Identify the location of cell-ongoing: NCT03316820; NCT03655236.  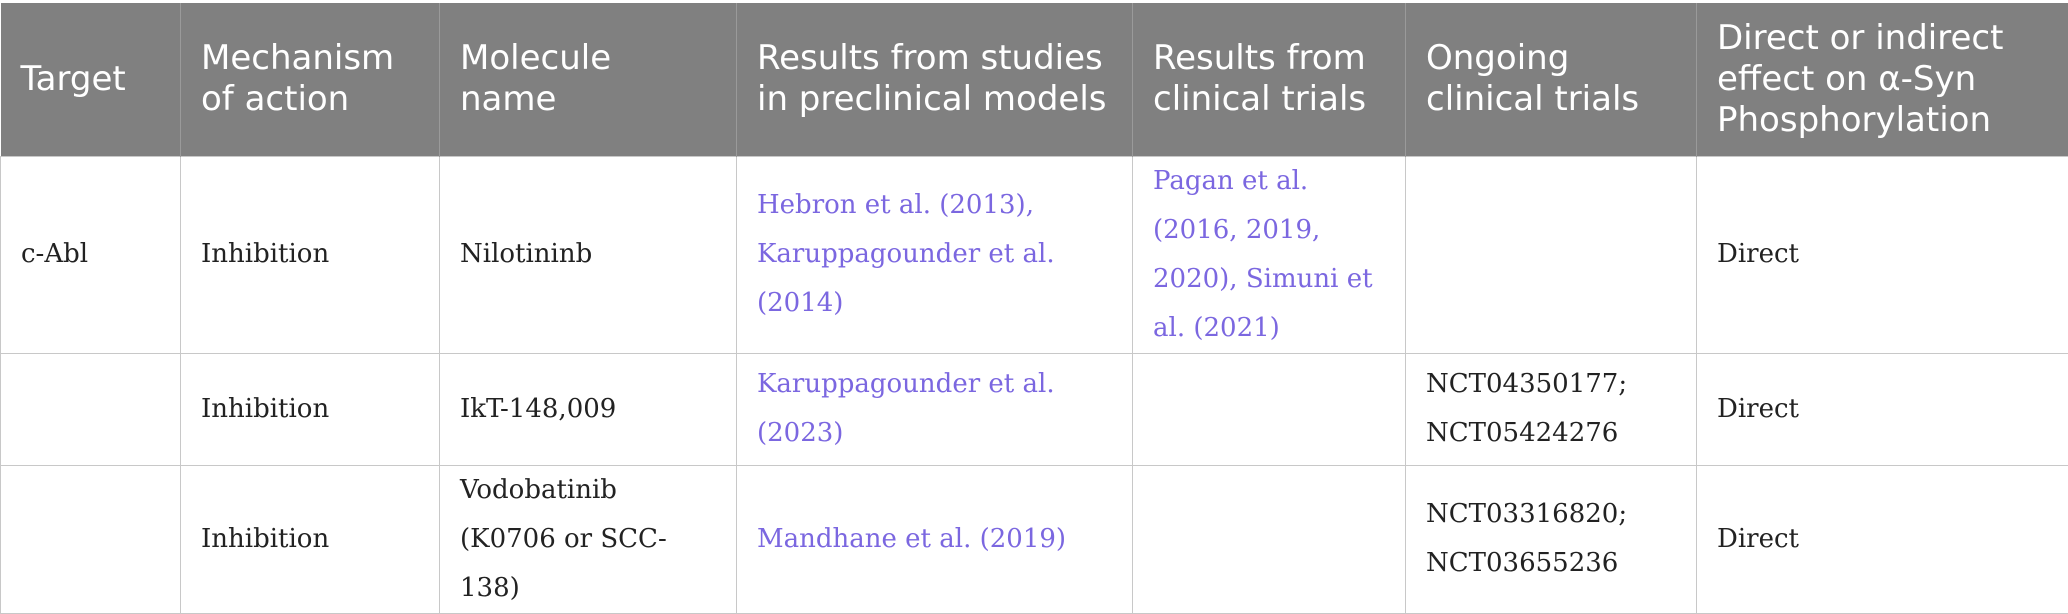
(1551, 539).